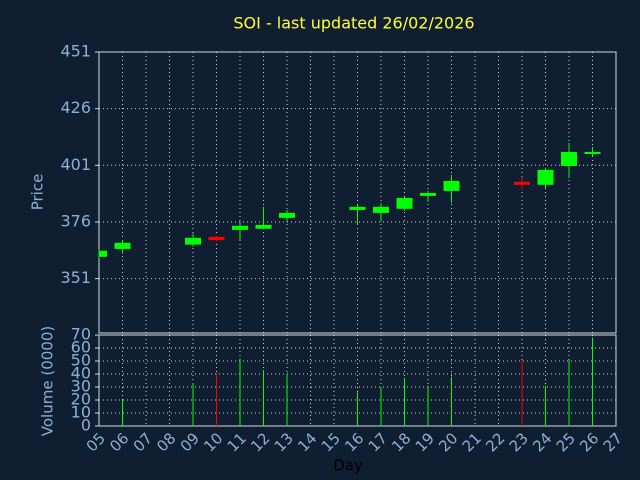  I want to click on x-tick-label: 19, so click(425, 442).